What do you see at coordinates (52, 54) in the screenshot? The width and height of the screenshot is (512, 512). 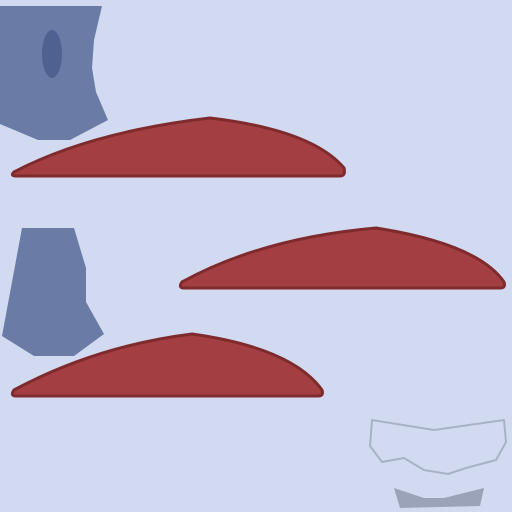 I see `panel-slot-icon` at bounding box center [52, 54].